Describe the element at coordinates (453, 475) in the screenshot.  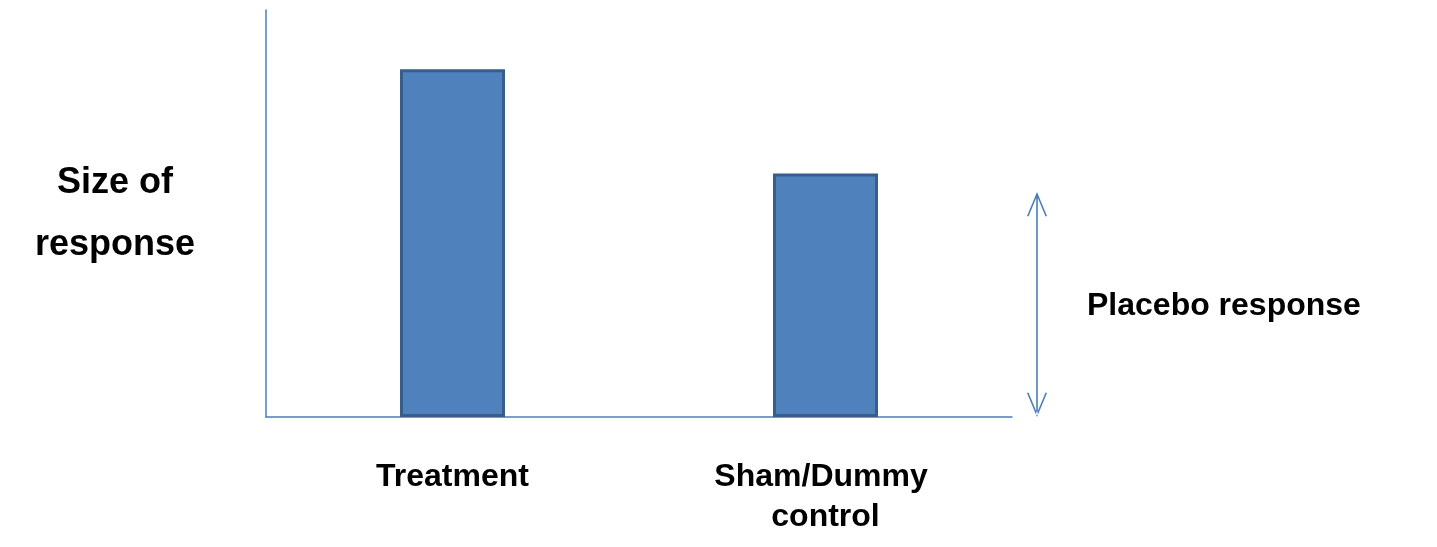
I see `x-tick-label: Treatment` at that location.